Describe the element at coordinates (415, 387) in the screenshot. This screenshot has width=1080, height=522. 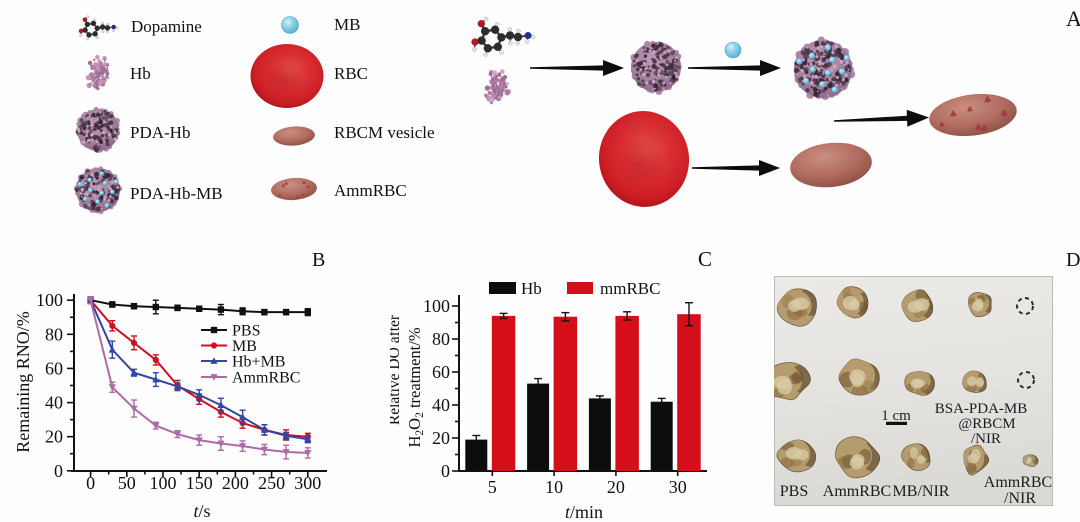
I see `svg-text: H2O2 treatment/%` at that location.